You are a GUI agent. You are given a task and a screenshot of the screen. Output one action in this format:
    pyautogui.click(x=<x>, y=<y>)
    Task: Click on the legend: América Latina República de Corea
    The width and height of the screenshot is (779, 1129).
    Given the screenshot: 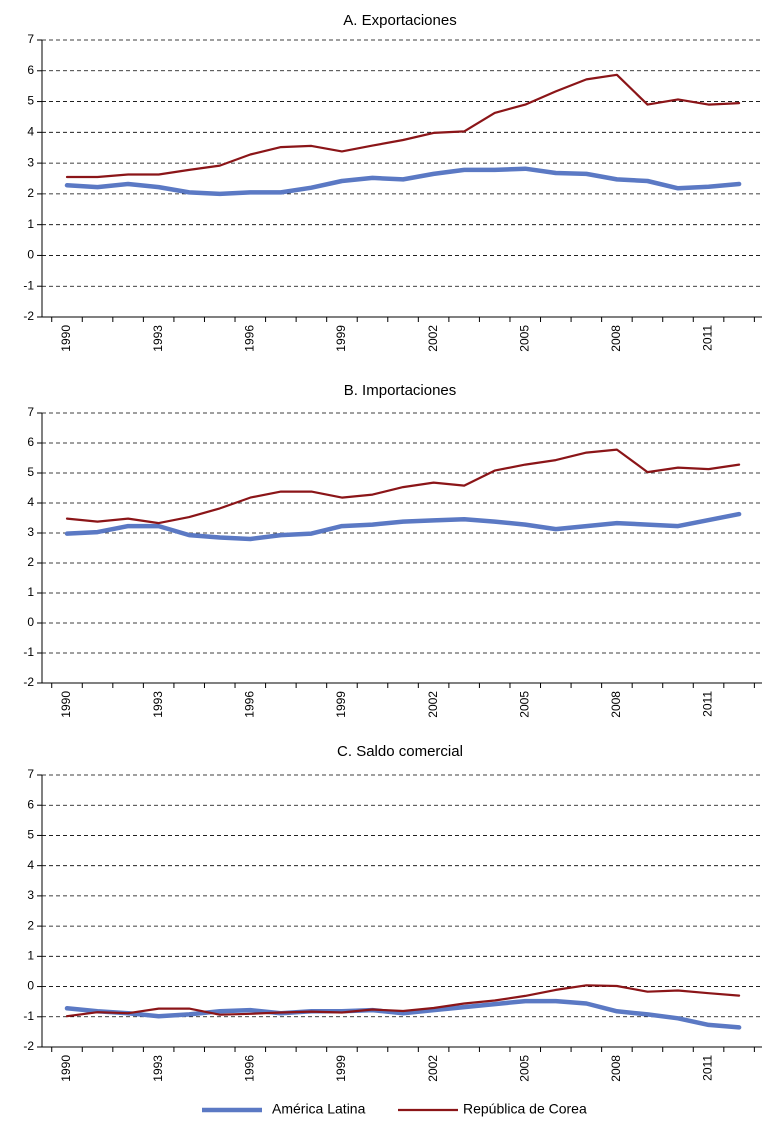 What is the action you would take?
    pyautogui.click(x=394, y=1109)
    